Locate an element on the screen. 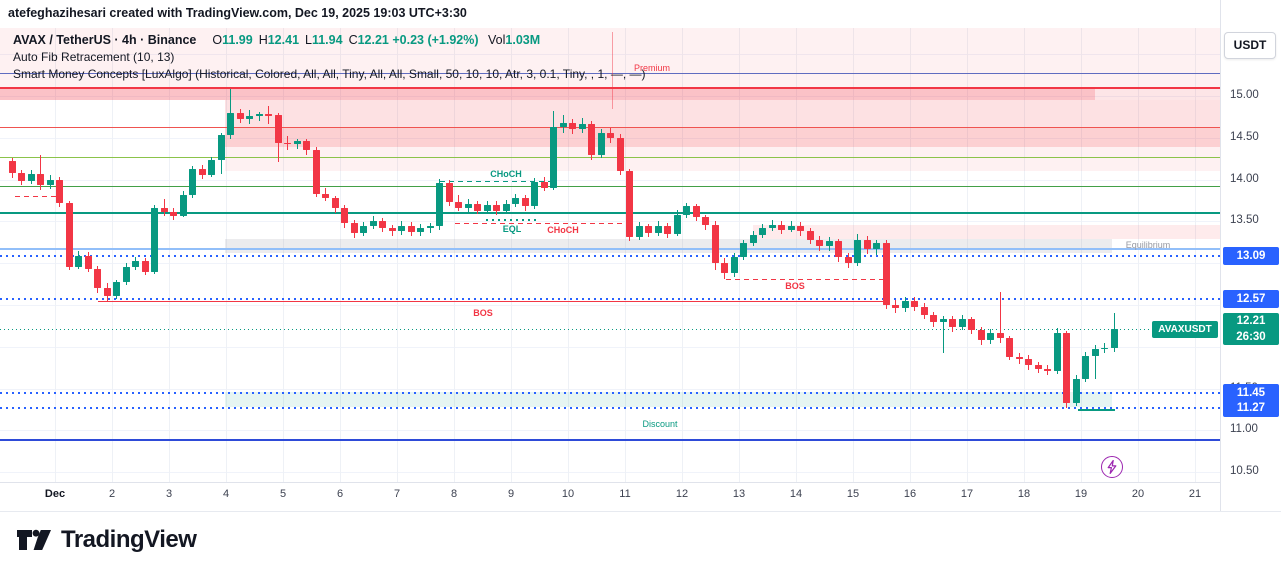 The height and width of the screenshot is (571, 1281). price-axis-label: 13.50 is located at coordinates (1244, 220).